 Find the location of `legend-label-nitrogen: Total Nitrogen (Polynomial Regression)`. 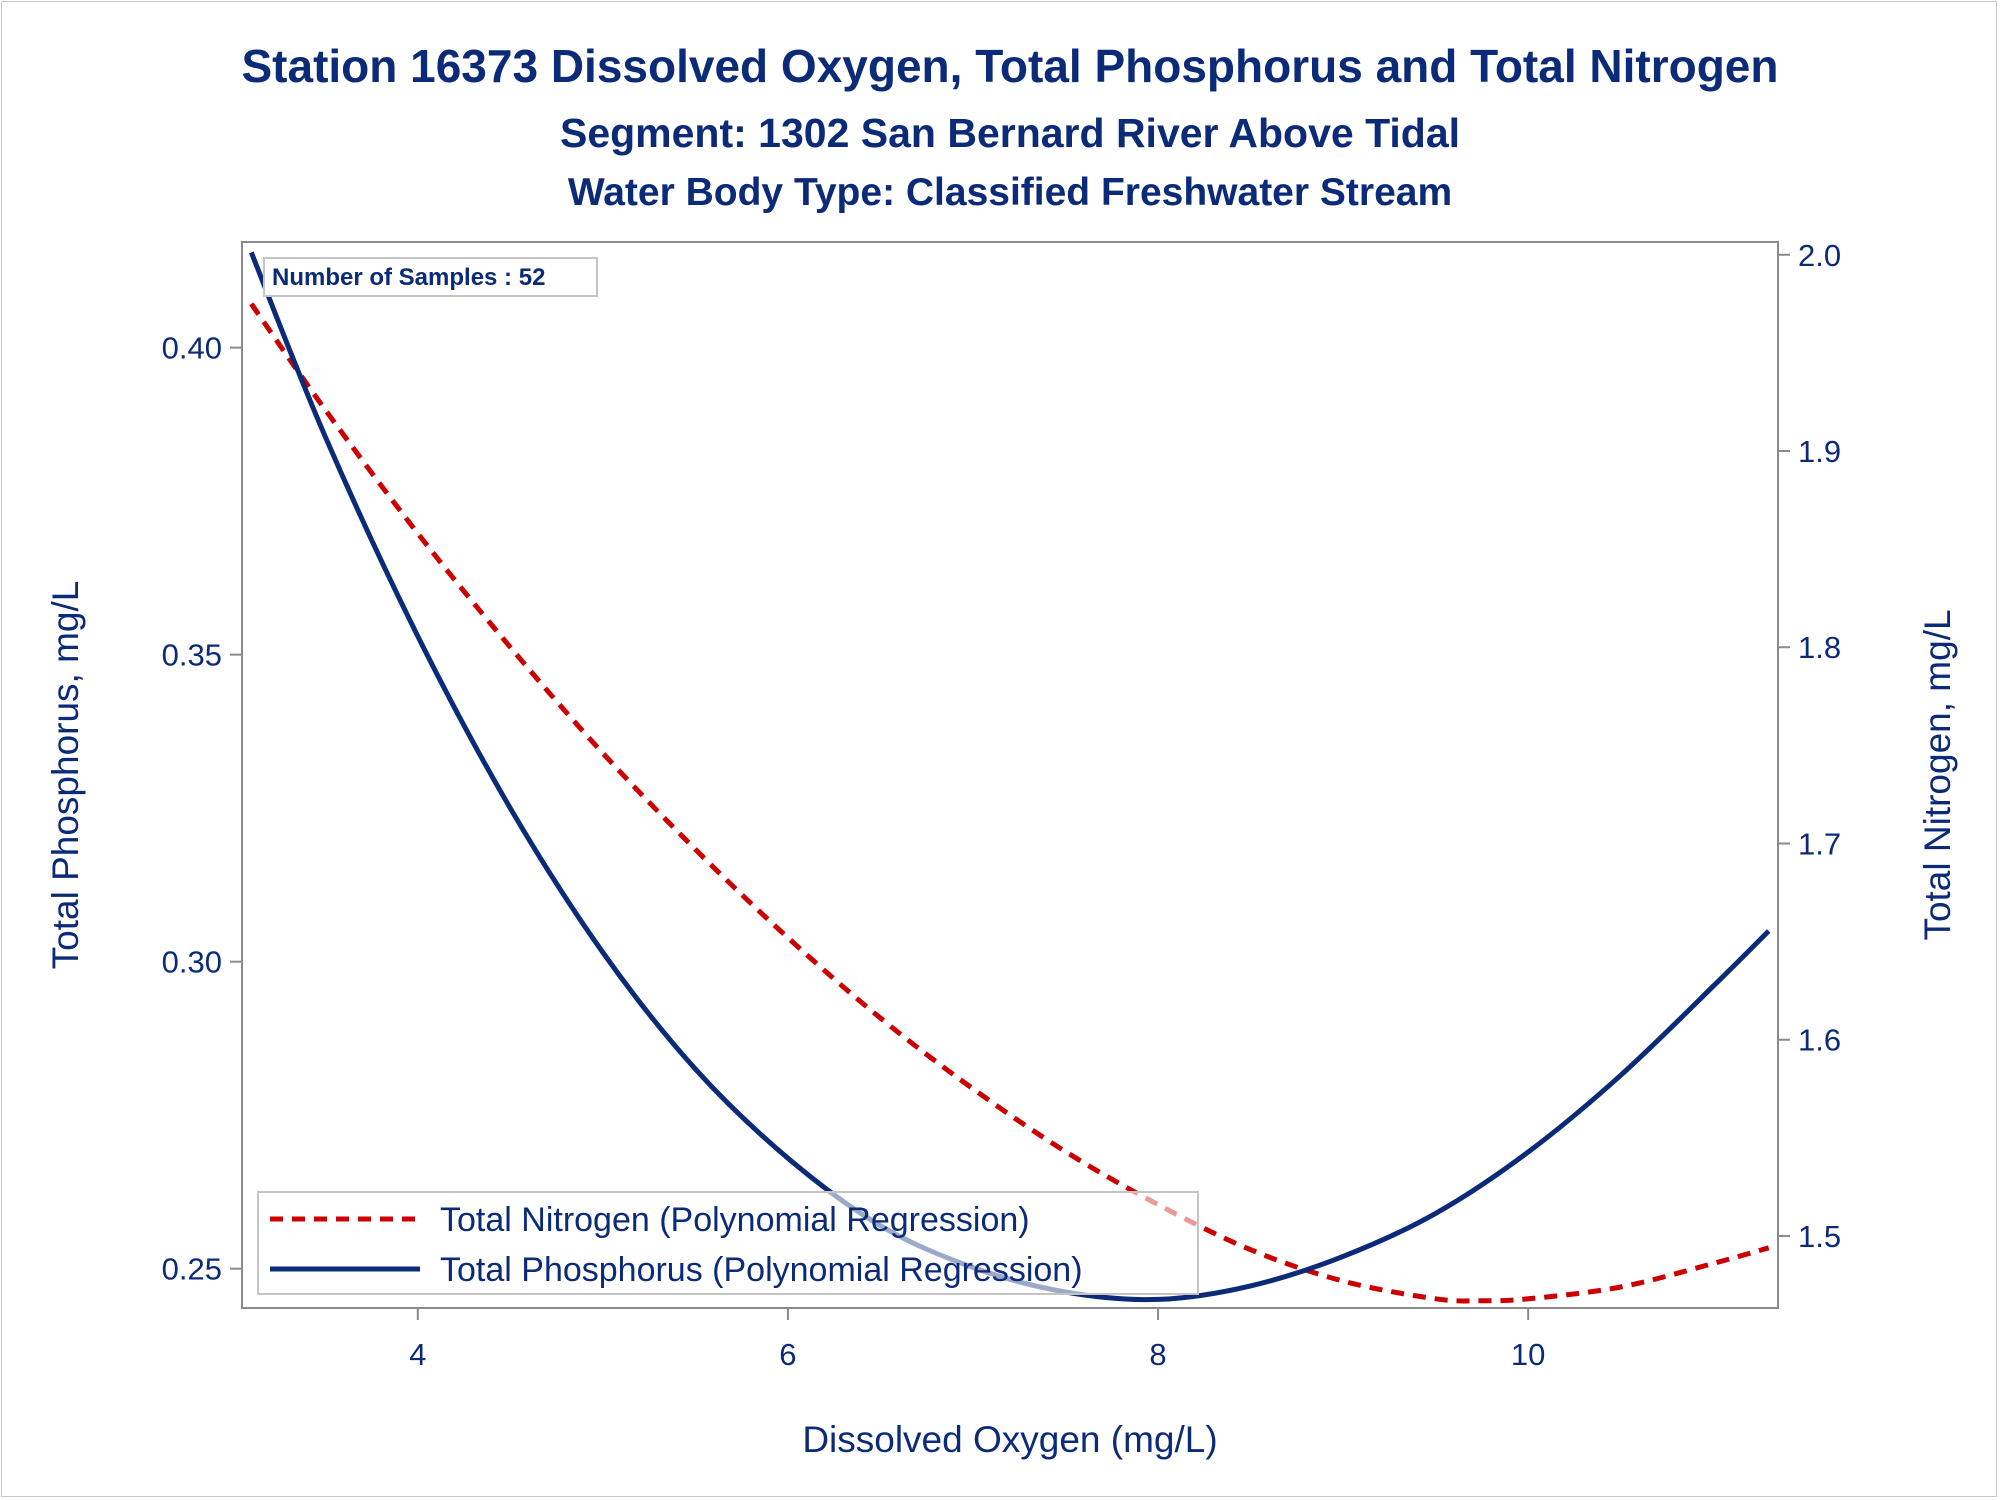

legend-label-nitrogen: Total Nitrogen (Polynomial Regression) is located at coordinates (735, 1220).